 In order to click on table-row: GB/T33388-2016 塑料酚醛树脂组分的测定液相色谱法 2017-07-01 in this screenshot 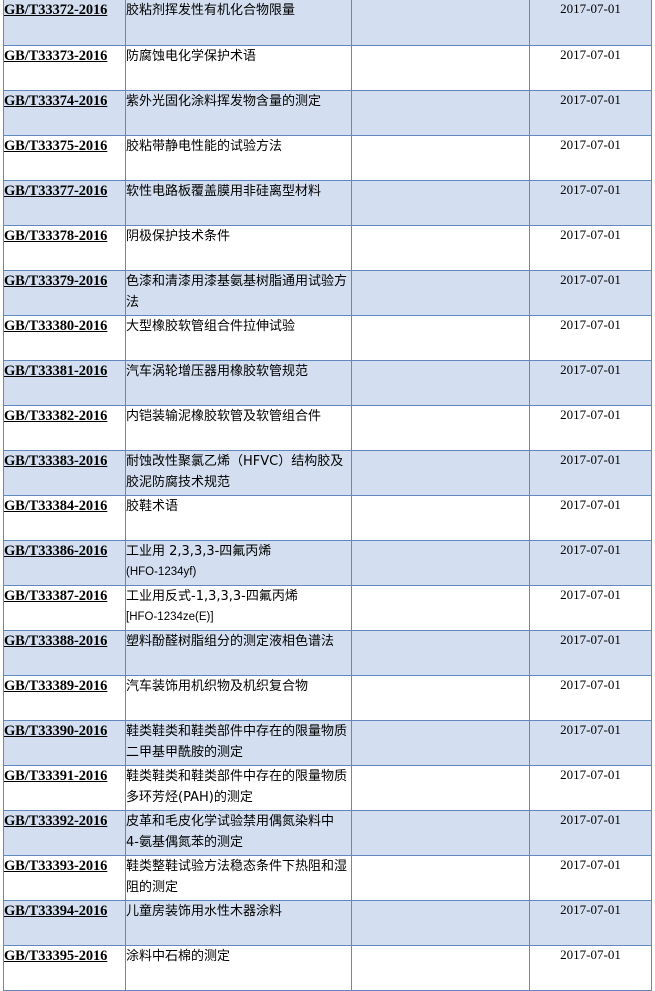, I will do `click(327, 653)`.